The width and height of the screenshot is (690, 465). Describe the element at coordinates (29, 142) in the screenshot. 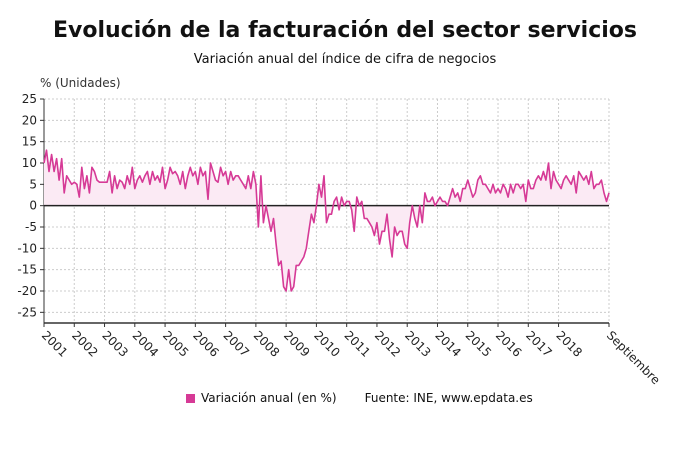

I see `y-tick-label: 15` at that location.